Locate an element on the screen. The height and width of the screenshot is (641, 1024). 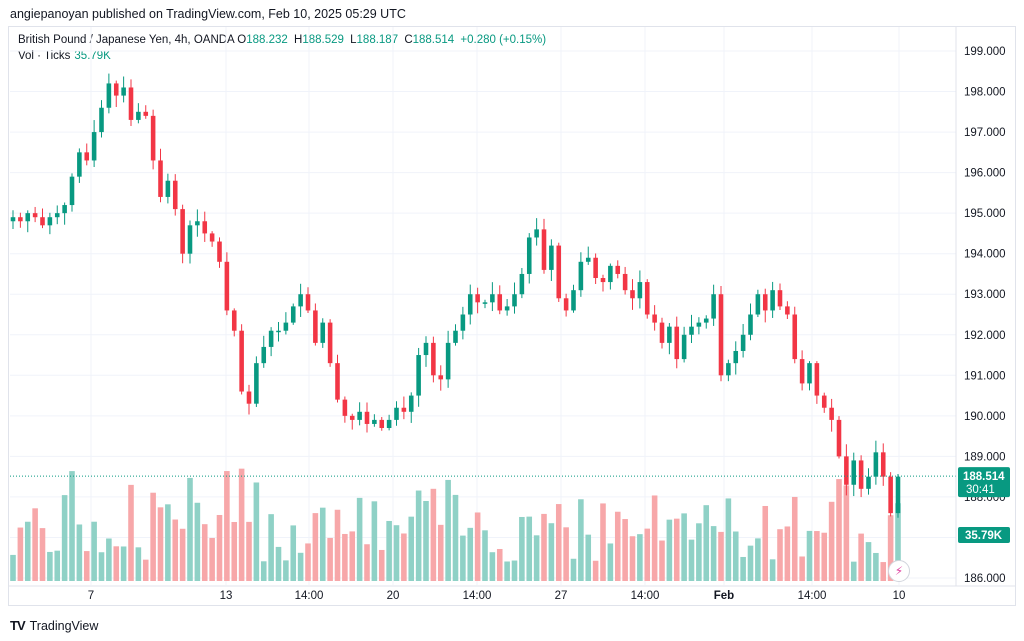
time-tick: 27 is located at coordinates (561, 596).